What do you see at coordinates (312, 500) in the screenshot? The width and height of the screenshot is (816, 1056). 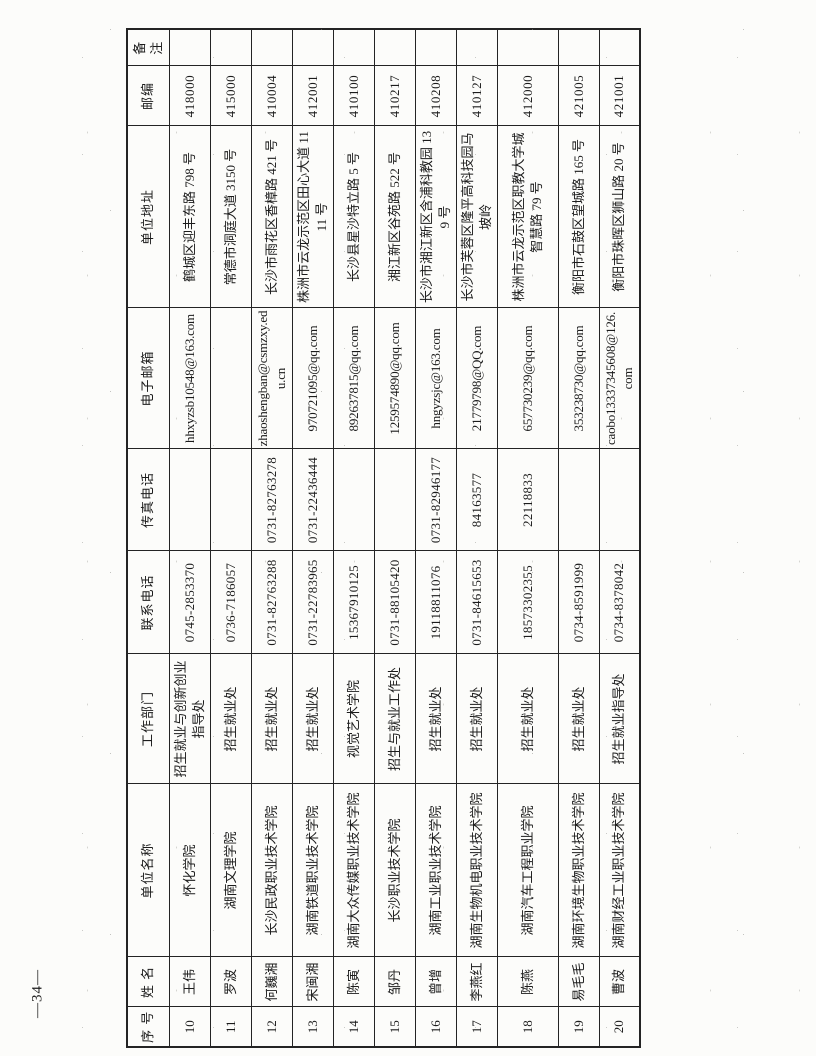 I see `cell-fax: 0731-22436444` at bounding box center [312, 500].